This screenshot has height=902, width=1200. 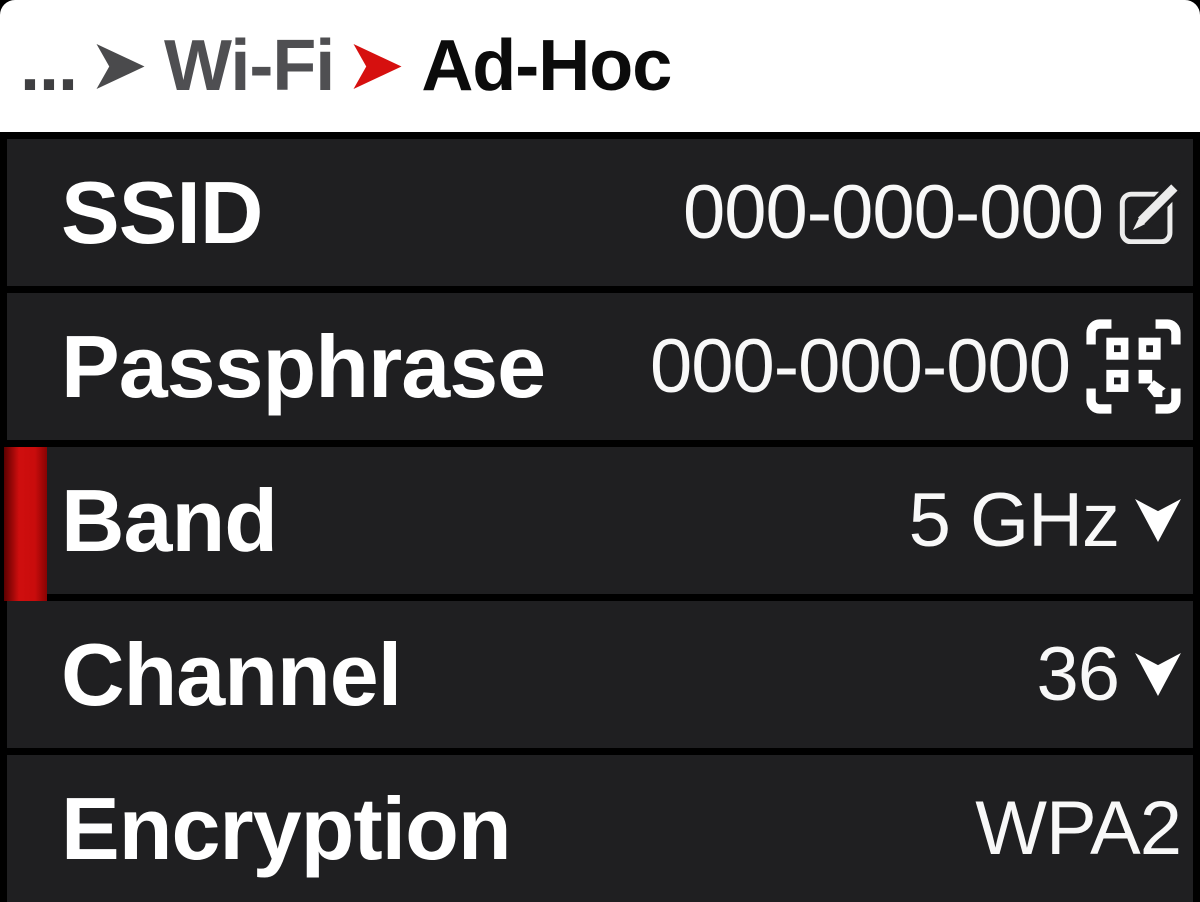 What do you see at coordinates (1078, 674) in the screenshot?
I see `setting-value: 36` at bounding box center [1078, 674].